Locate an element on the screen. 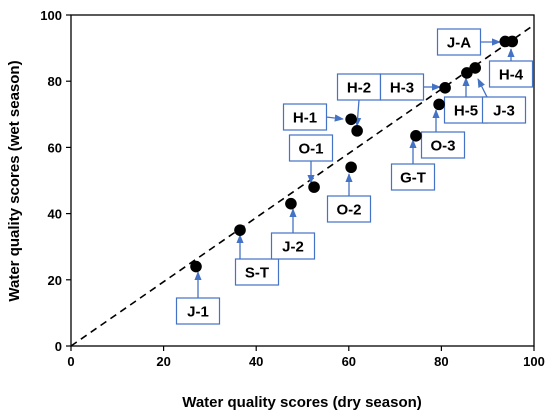  point-label: O-2 is located at coordinates (348, 210).